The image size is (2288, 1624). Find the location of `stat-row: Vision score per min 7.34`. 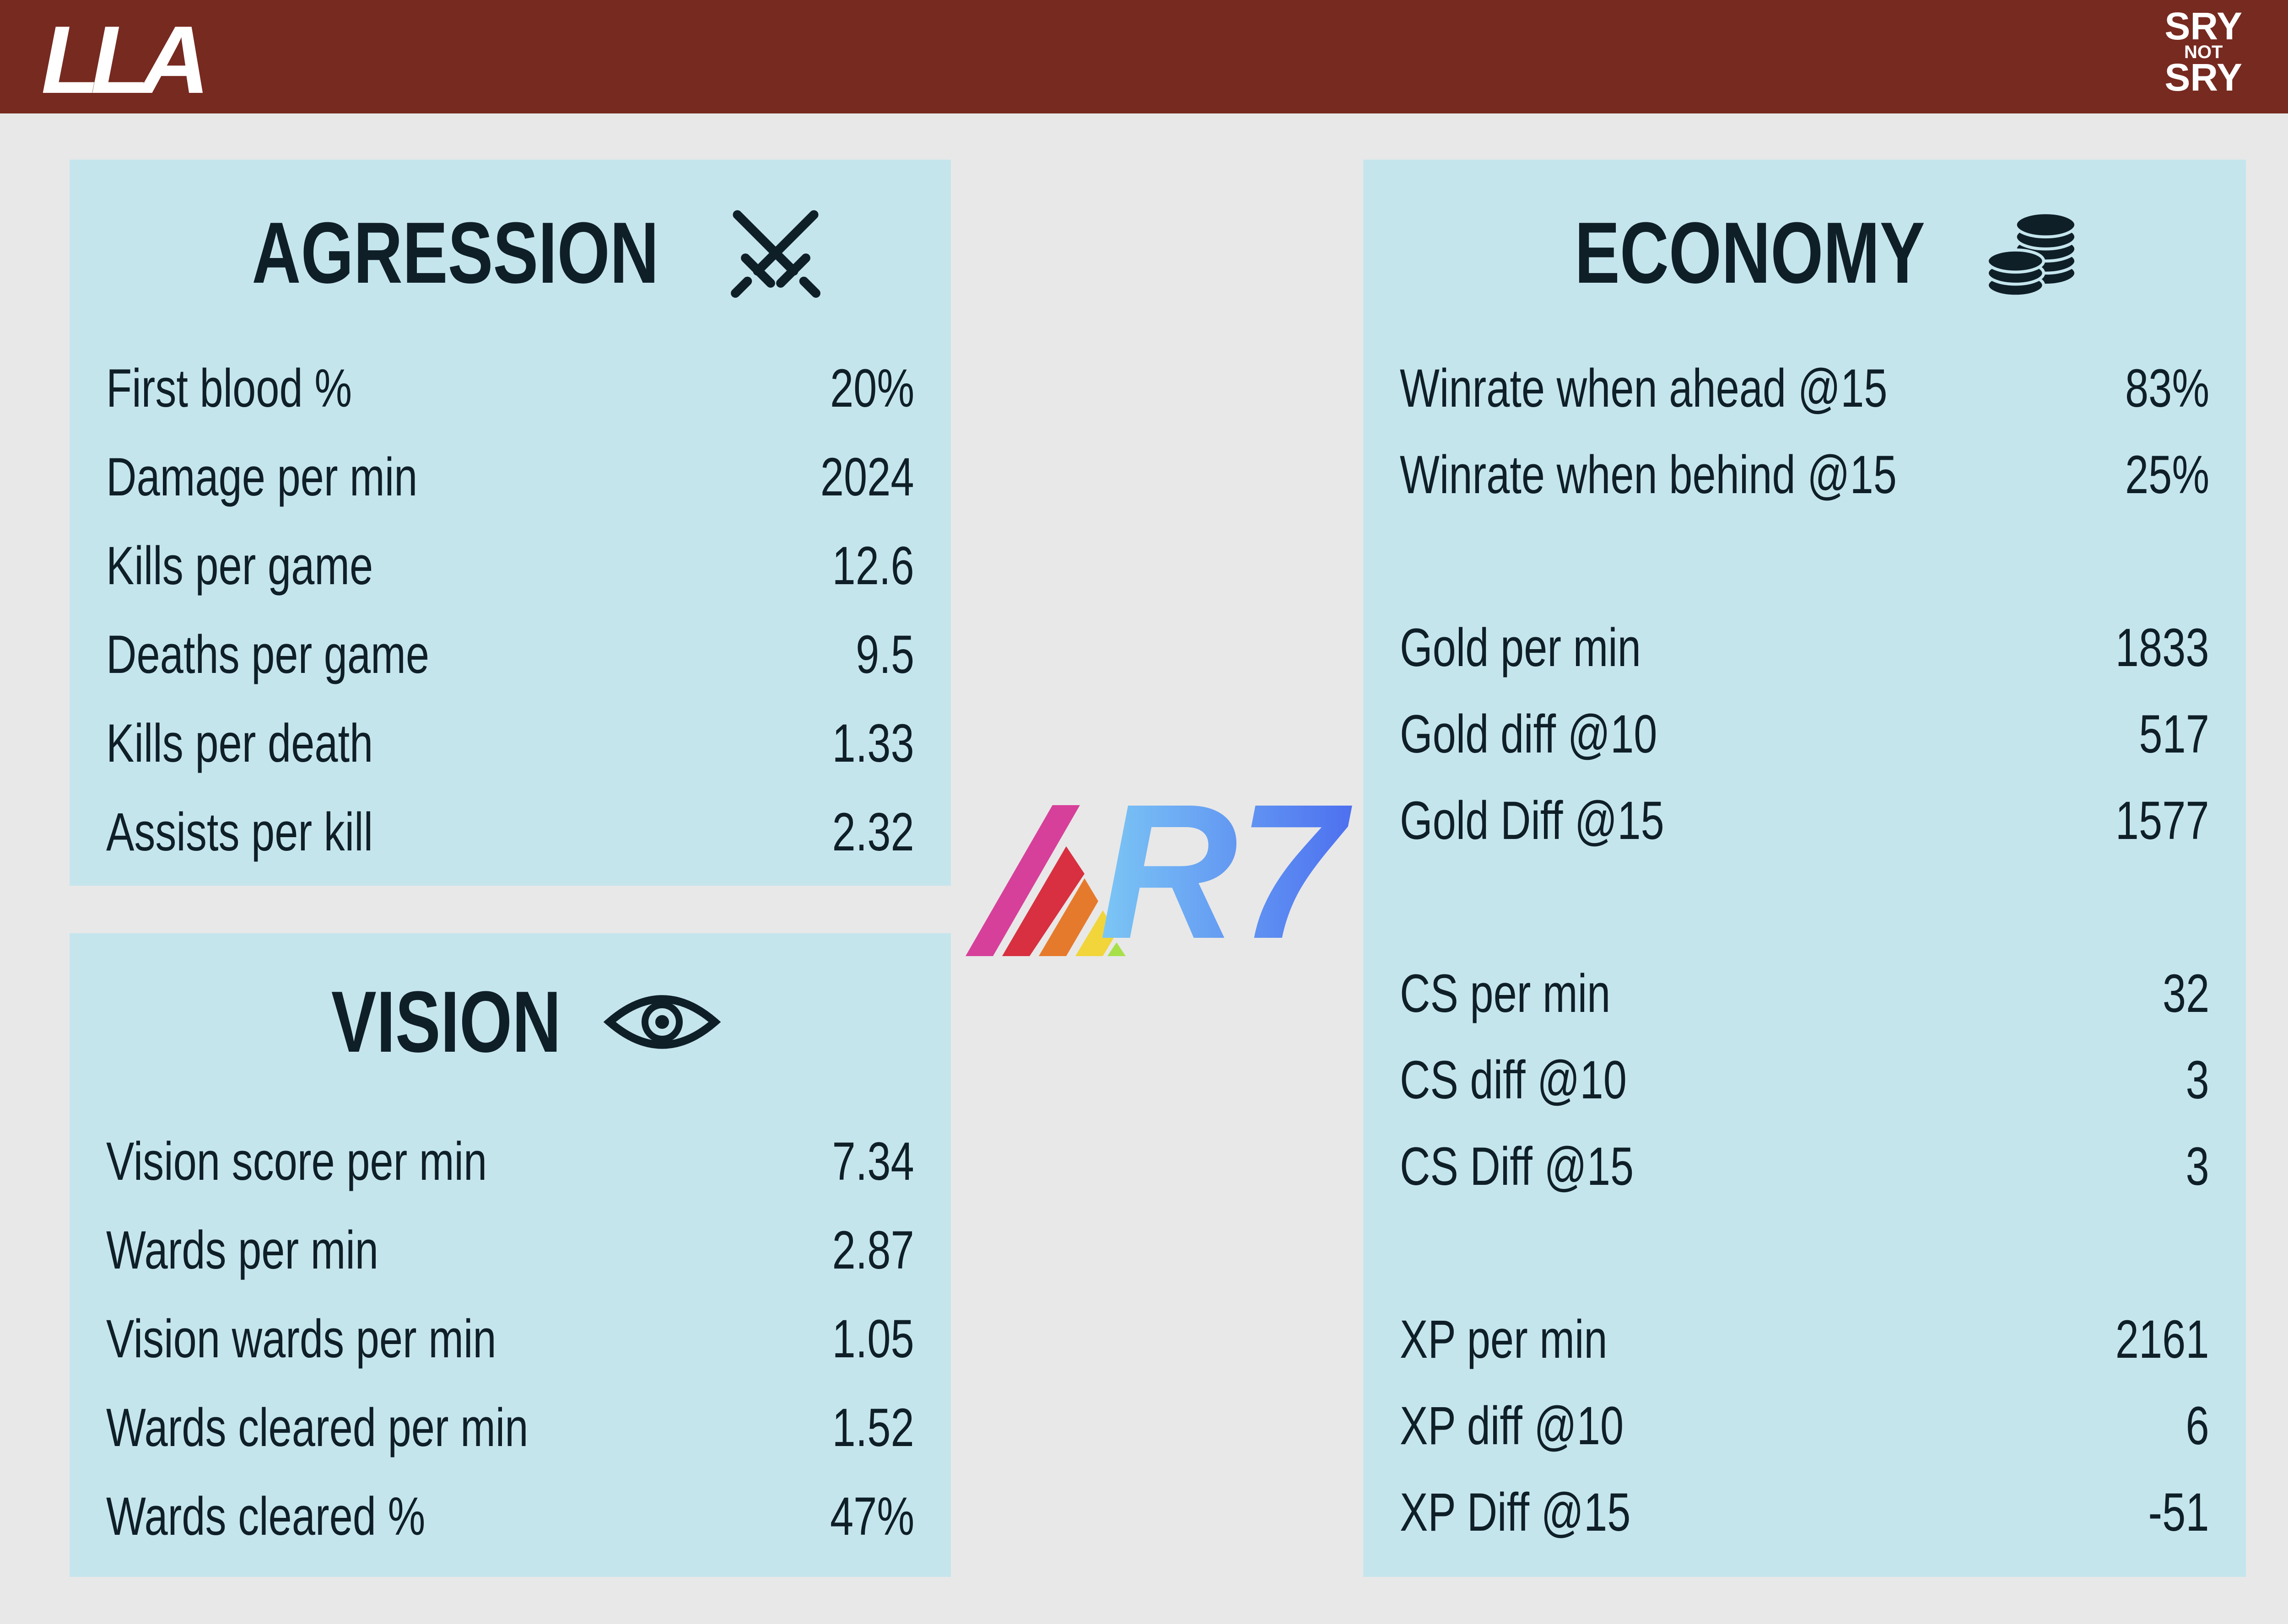

stat-row: Vision score per min 7.34 is located at coordinates (510, 1161).